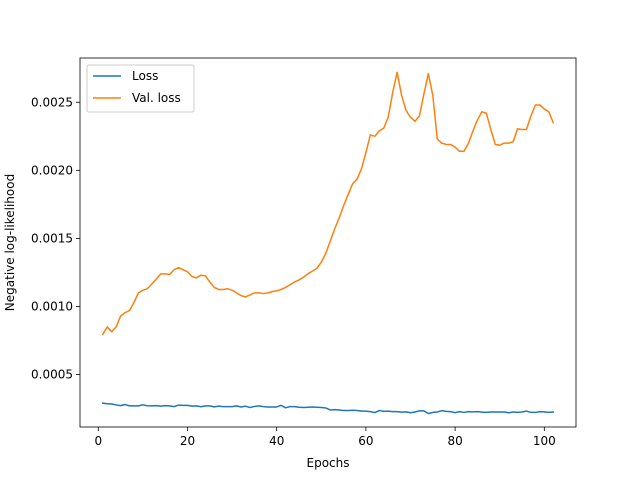 Image resolution: width=640 pixels, height=480 pixels. What do you see at coordinates (325, 437) in the screenshot?
I see `x-axis-ticks: 0 20 40 60 80 100` at bounding box center [325, 437].